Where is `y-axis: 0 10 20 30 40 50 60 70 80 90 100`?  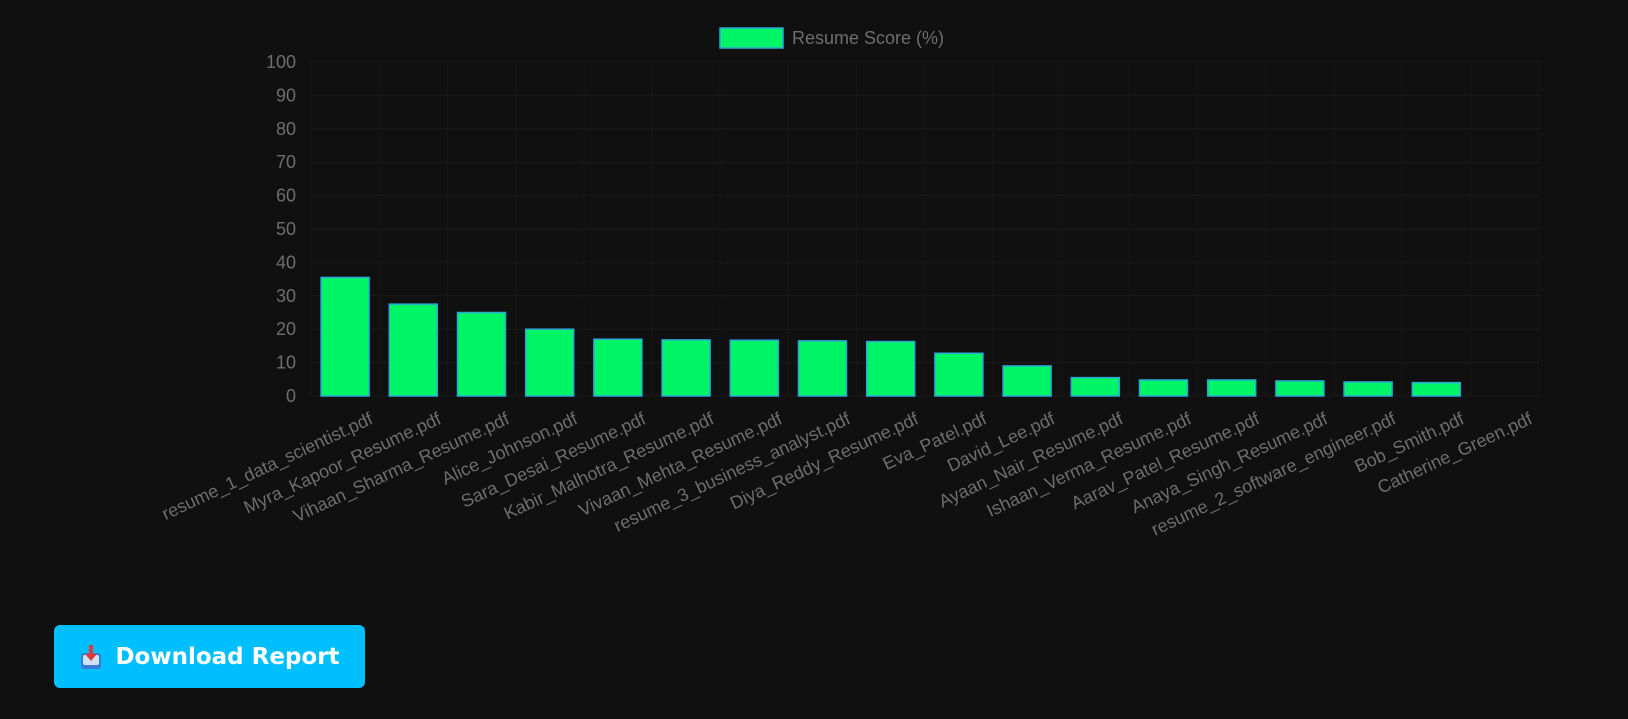 y-axis: 0 10 20 30 40 50 60 70 80 90 100 is located at coordinates (281, 229).